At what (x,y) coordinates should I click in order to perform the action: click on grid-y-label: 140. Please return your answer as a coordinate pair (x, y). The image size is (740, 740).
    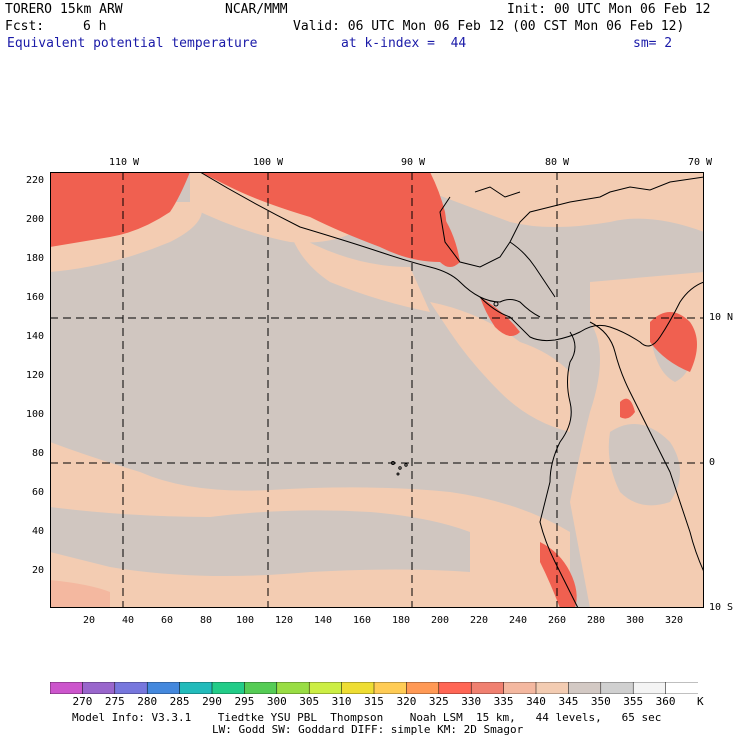
    Looking at the image, I should click on (34, 336).